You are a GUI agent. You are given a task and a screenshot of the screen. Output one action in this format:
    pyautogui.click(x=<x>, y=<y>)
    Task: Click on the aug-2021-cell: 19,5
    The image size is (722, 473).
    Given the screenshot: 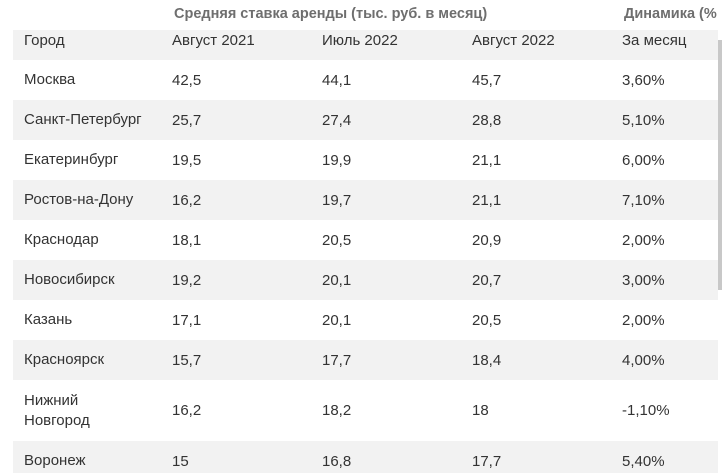 What is the action you would take?
    pyautogui.click(x=187, y=160)
    